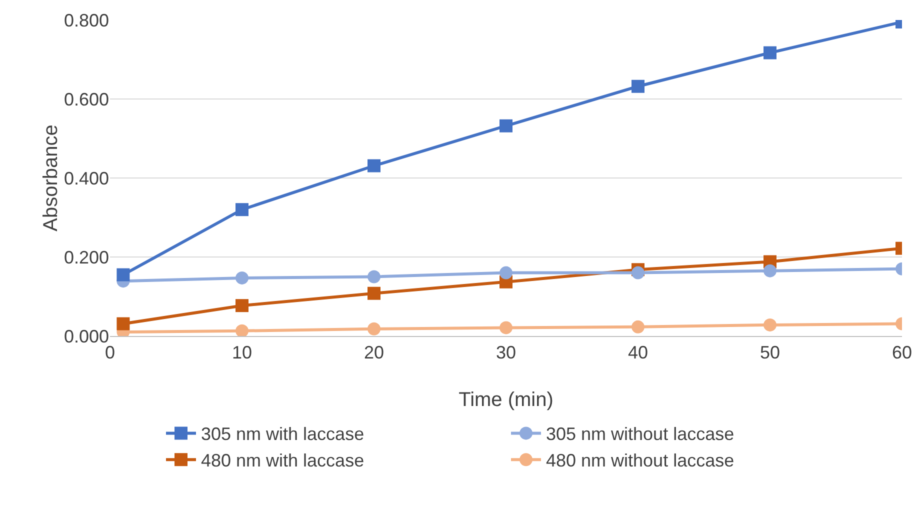 The height and width of the screenshot is (506, 917). I want to click on y-tick-label: 0.800, so click(86, 20).